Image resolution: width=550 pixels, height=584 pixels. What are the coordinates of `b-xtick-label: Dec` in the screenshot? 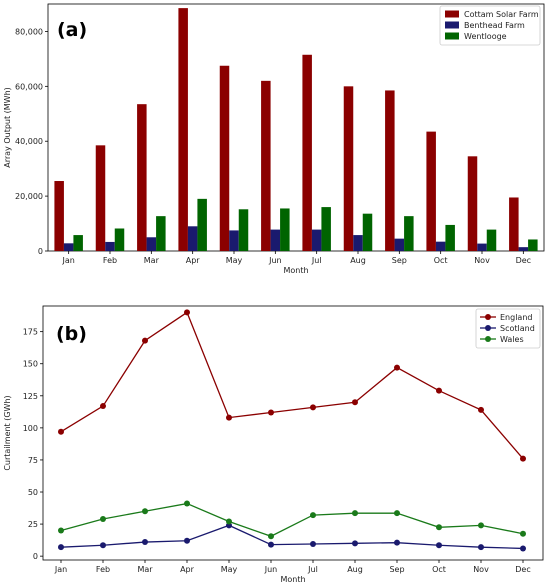 It's located at (522, 569).